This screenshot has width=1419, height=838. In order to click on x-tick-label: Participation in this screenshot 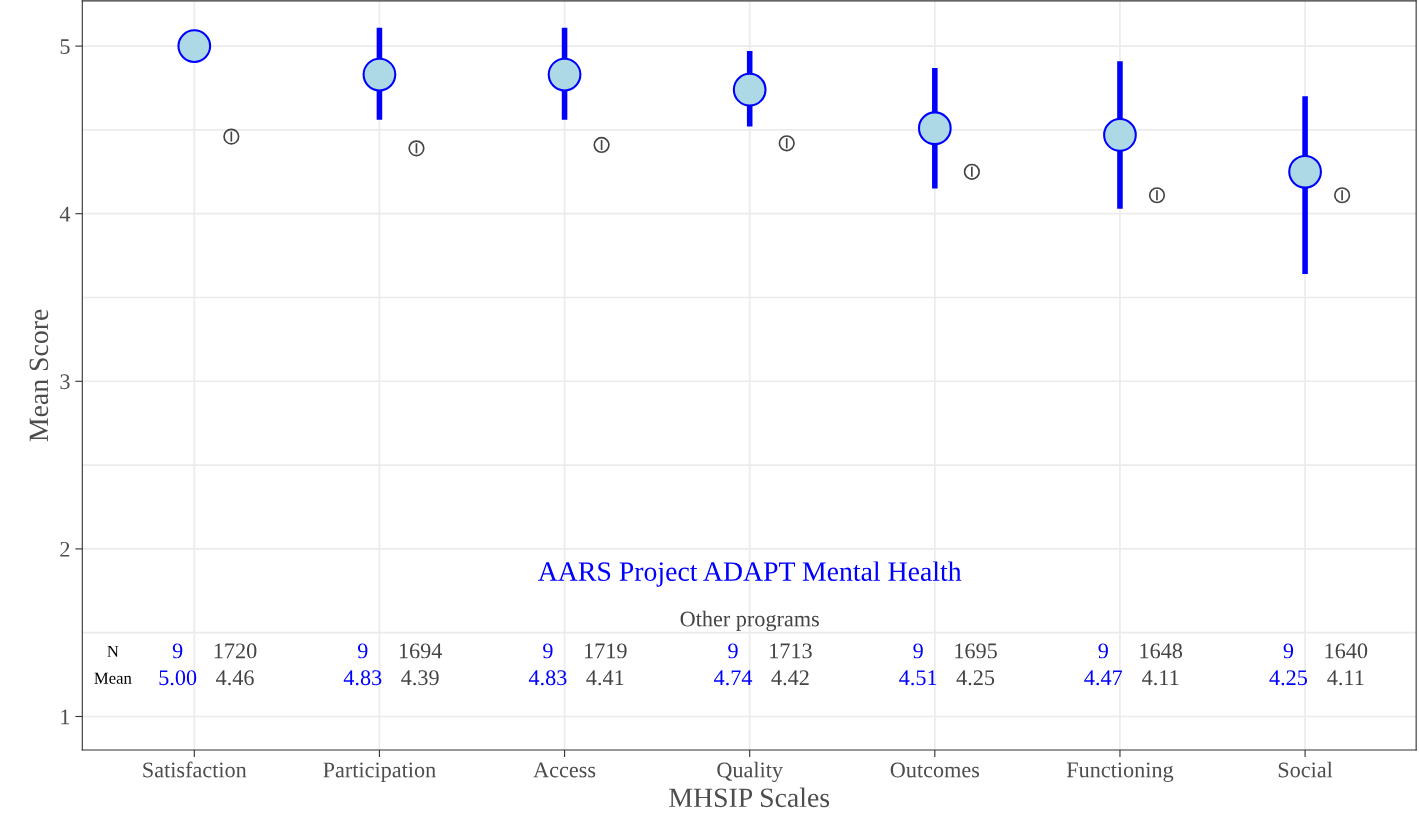, I will do `click(379, 772)`.